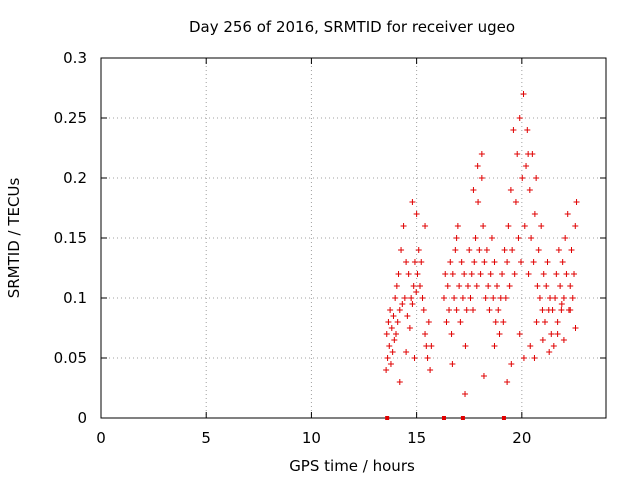 This screenshot has height=480, width=640. I want to click on x-tick-labels: 0 5 10 15 20, so click(313, 438).